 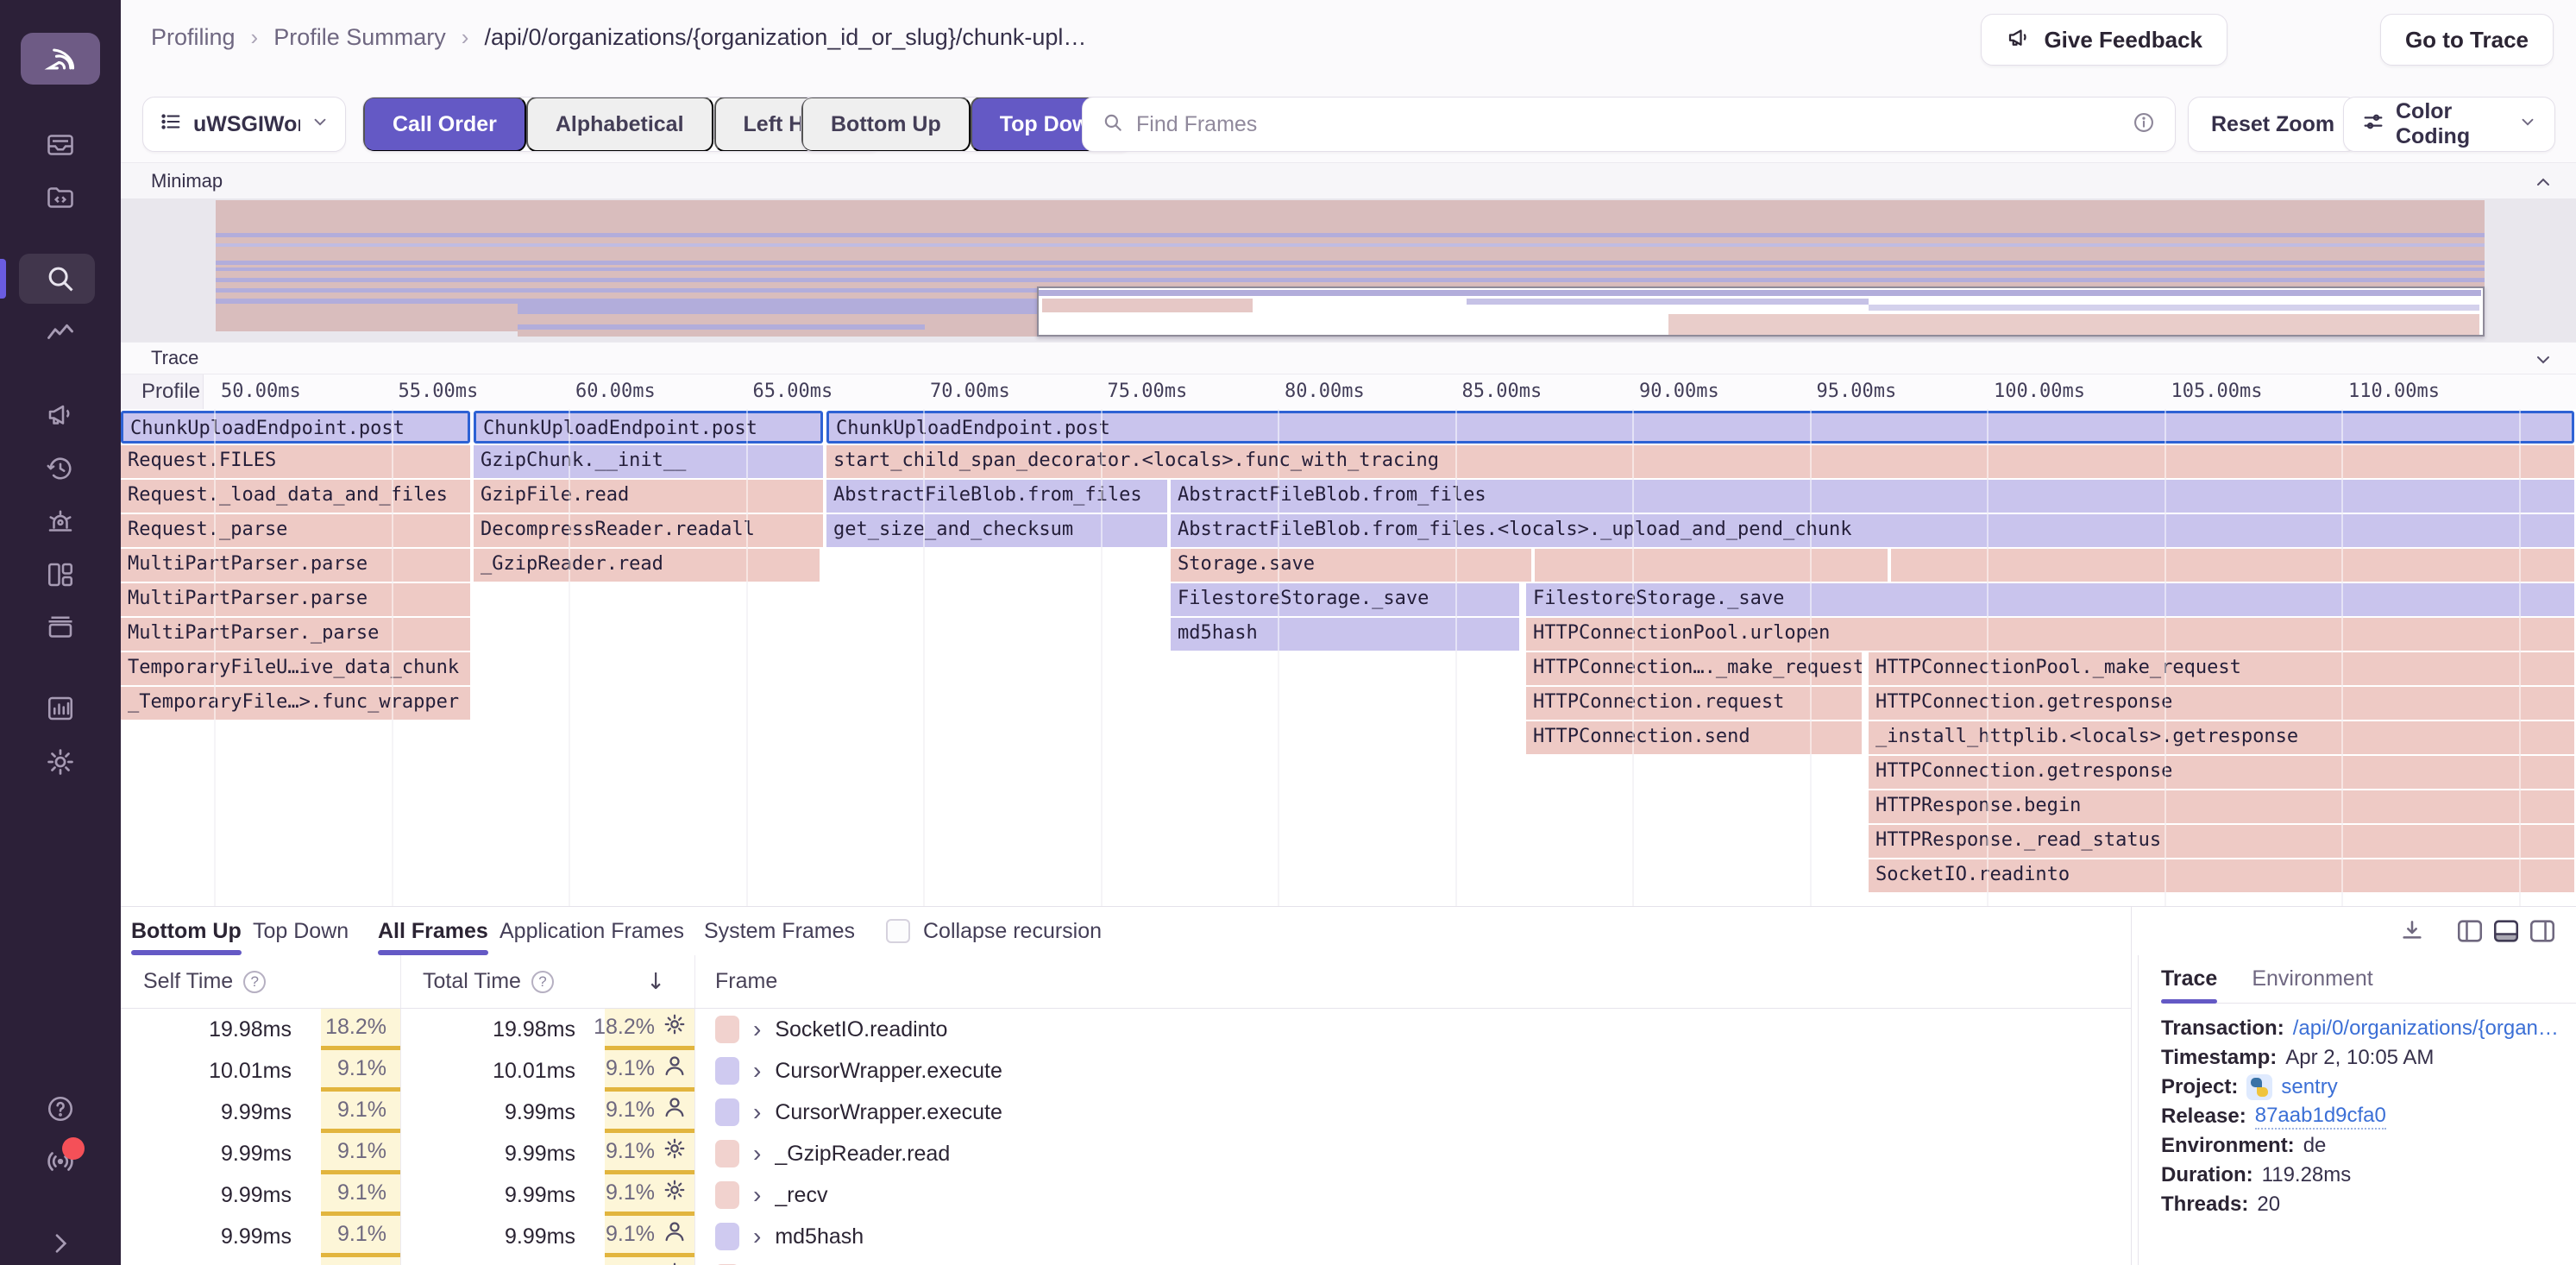 I want to click on minimap-viewport, so click(x=1761, y=311).